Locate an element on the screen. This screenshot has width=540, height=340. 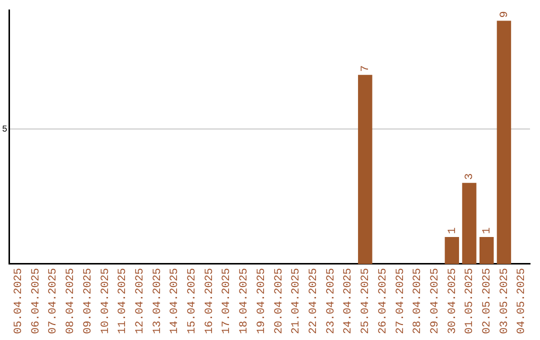
x-tick-label: 21.04.2025 is located at coordinates (296, 301).